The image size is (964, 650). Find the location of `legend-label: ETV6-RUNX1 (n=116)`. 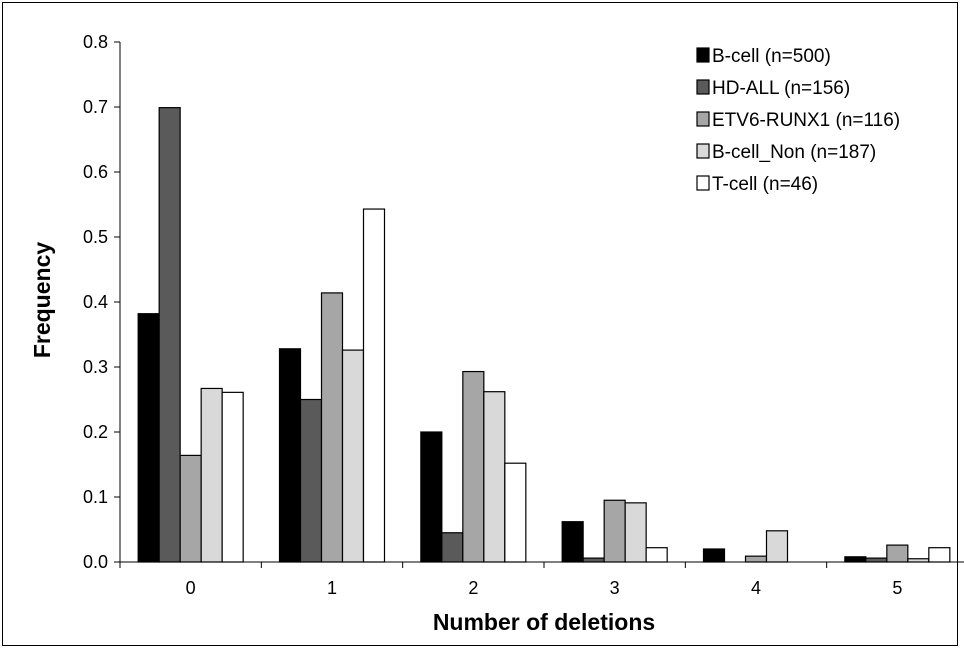

legend-label: ETV6-RUNX1 (n=116) is located at coordinates (806, 120).